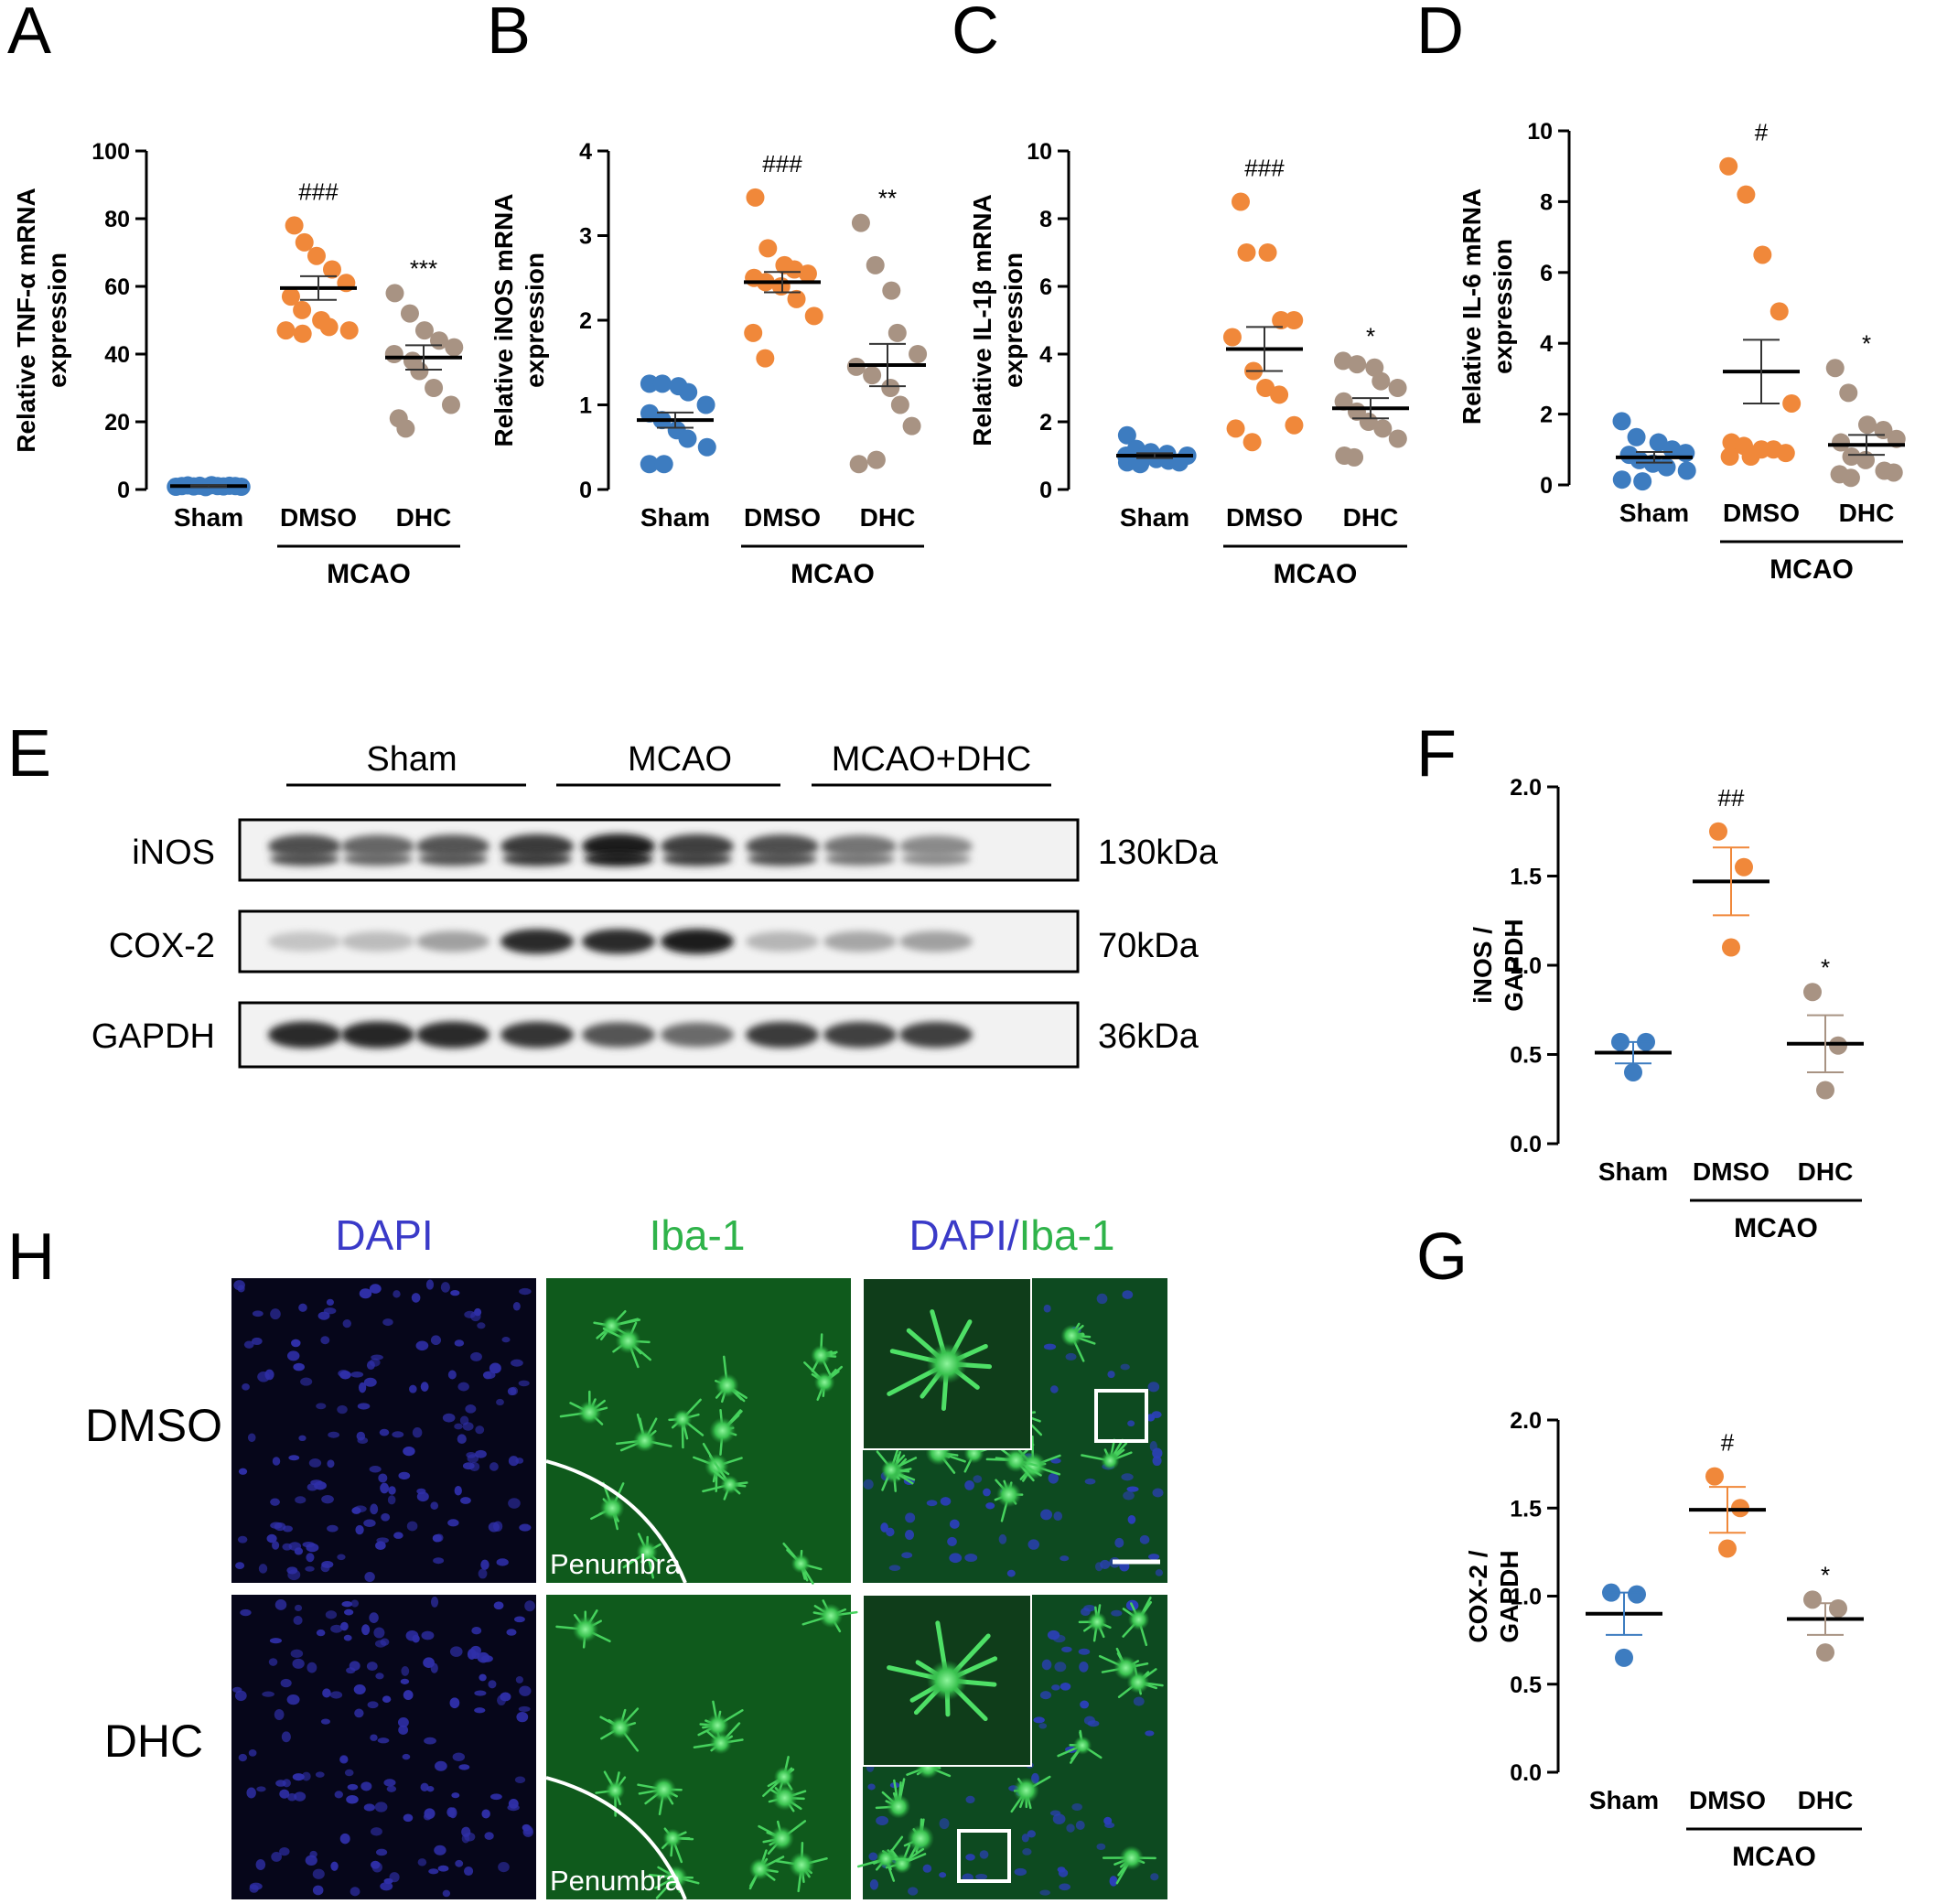 This screenshot has width=1947, height=1904. I want to click on chart-f-y-tick-label: 0.0, so click(1526, 1144).